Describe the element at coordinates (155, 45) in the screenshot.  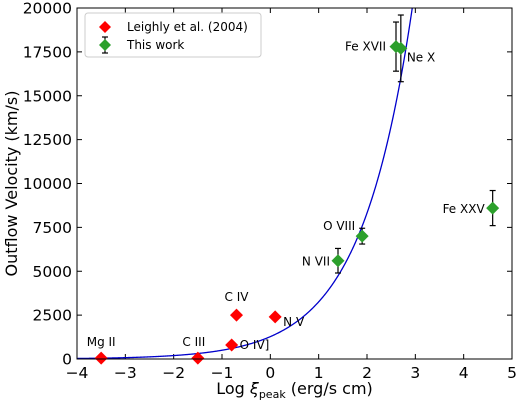
I see `legend-label: This work` at that location.